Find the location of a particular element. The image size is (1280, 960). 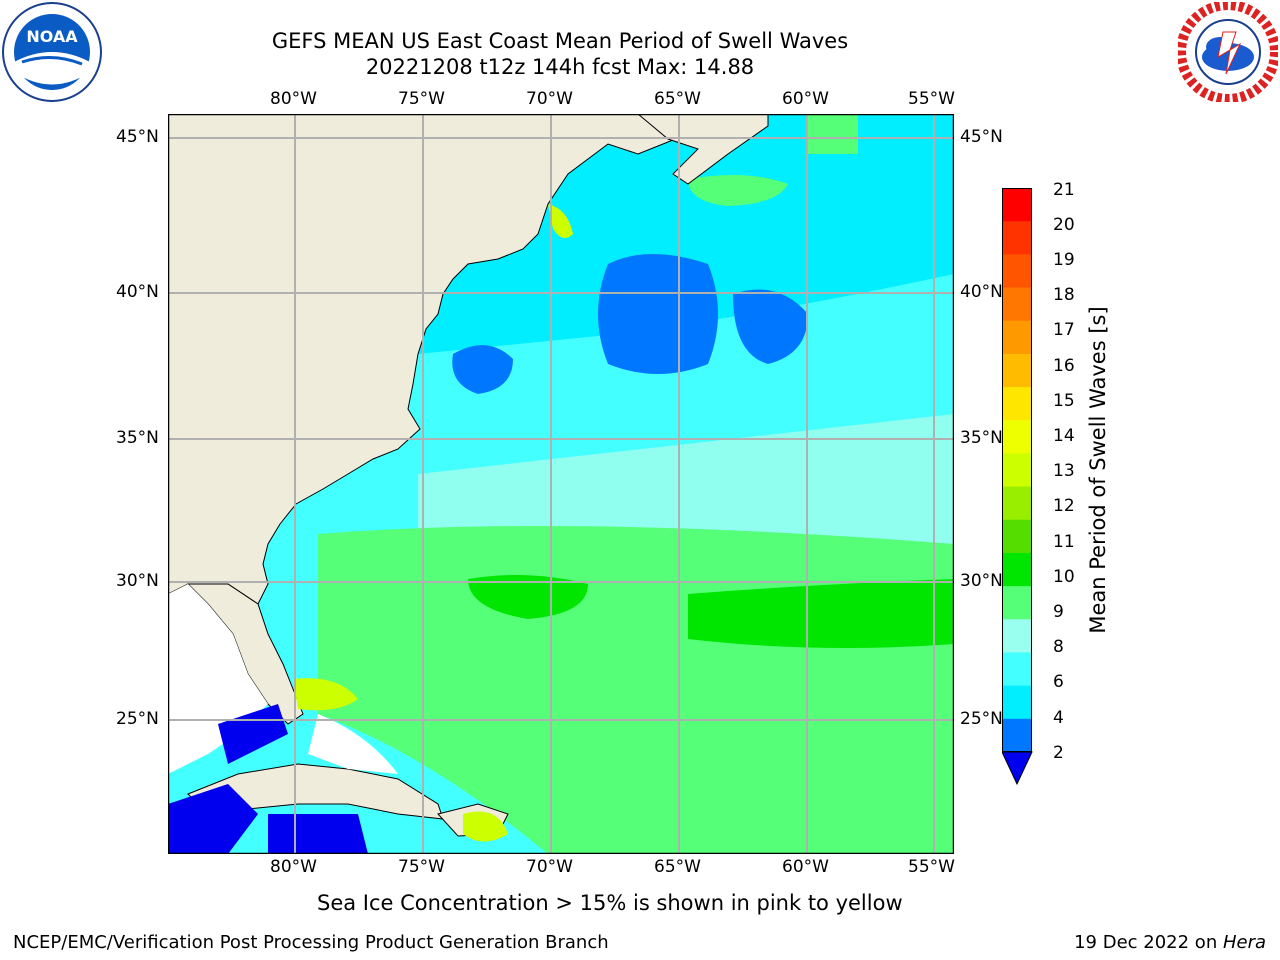

swell-patch-yellow-b is located at coordinates (485, 826).